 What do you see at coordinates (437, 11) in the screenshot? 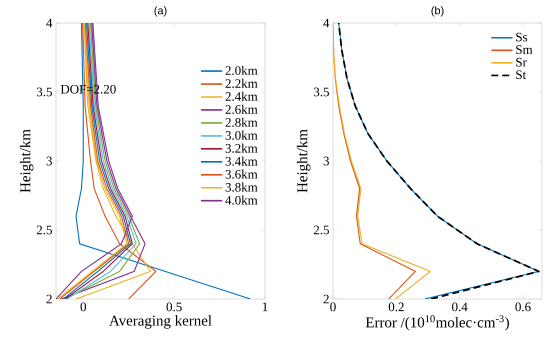
I see `chart-title: (b)` at bounding box center [437, 11].